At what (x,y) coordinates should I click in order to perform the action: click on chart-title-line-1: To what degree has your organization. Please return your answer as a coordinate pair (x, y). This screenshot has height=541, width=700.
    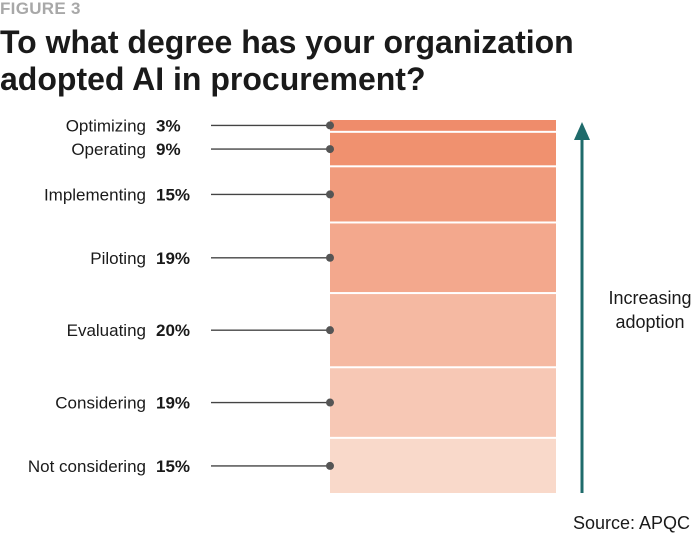
    Looking at the image, I should click on (287, 42).